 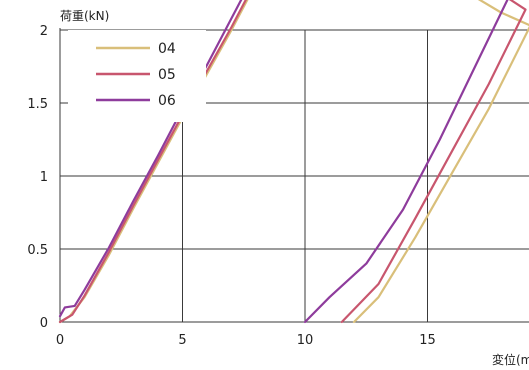 What do you see at coordinates (182, 340) in the screenshot?
I see `x-tick-label: 5` at bounding box center [182, 340].